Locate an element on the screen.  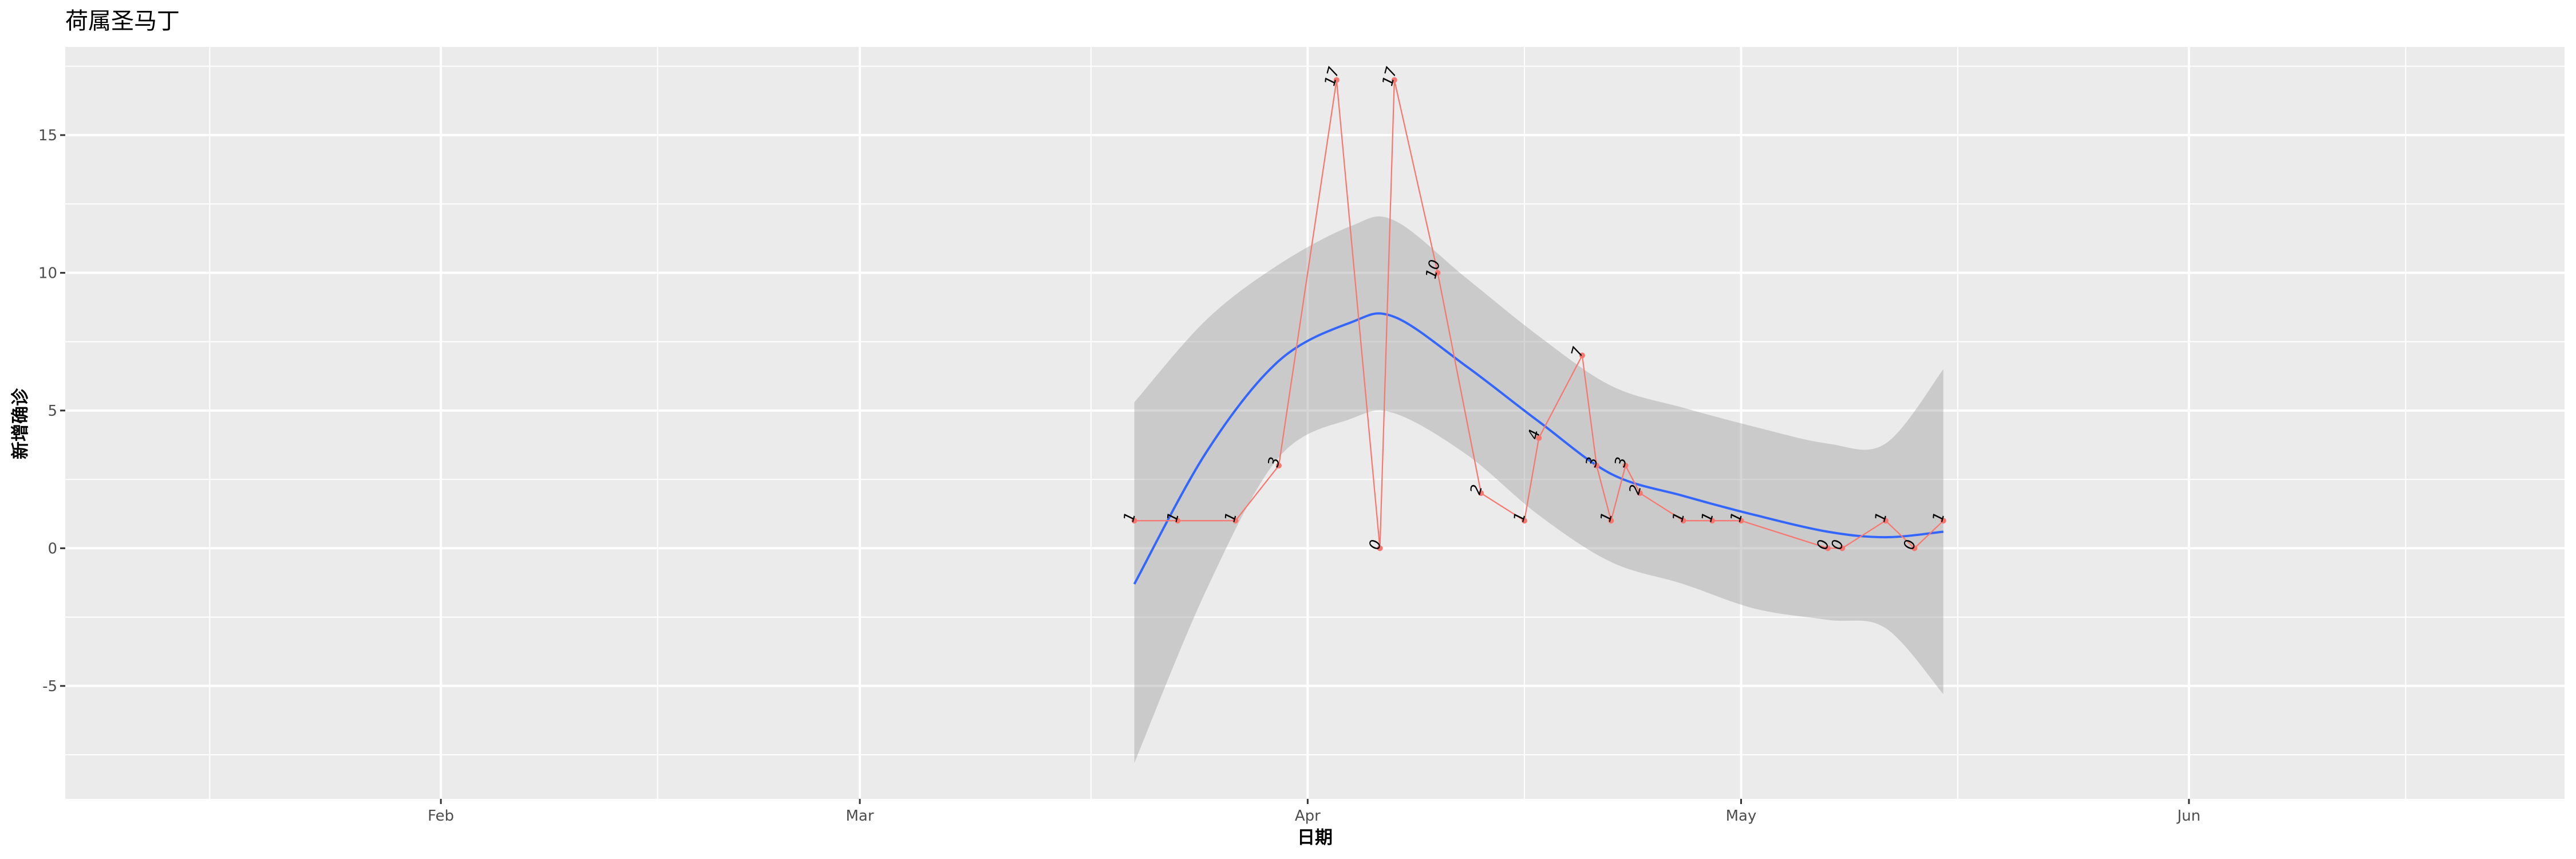
y-tick-label: 5 is located at coordinates (52, 411).